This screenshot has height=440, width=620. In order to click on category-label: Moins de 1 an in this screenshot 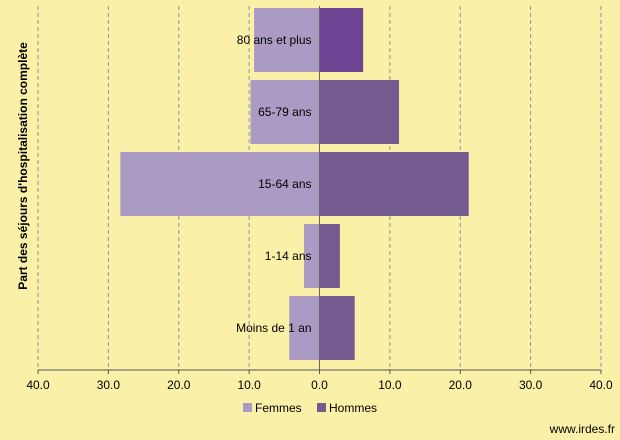, I will do `click(273, 328)`.